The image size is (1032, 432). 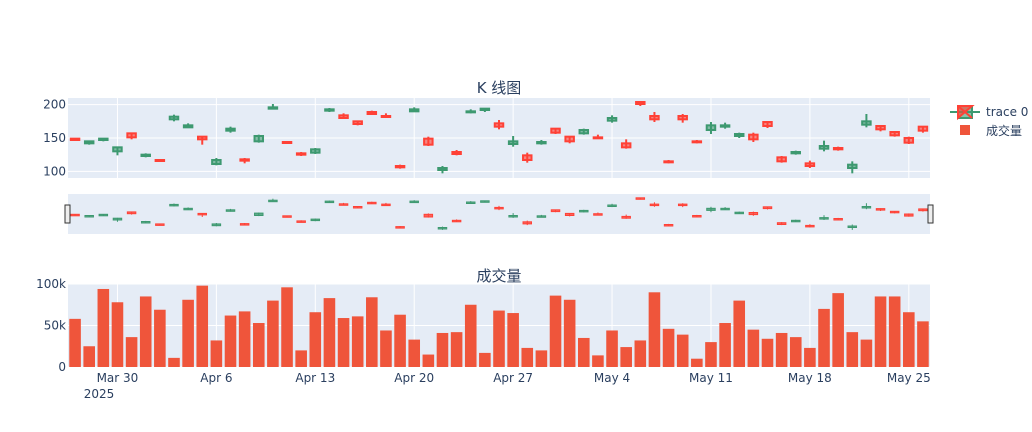 What do you see at coordinates (989, 121) in the screenshot?
I see `legend: trace 0 成交量` at bounding box center [989, 121].